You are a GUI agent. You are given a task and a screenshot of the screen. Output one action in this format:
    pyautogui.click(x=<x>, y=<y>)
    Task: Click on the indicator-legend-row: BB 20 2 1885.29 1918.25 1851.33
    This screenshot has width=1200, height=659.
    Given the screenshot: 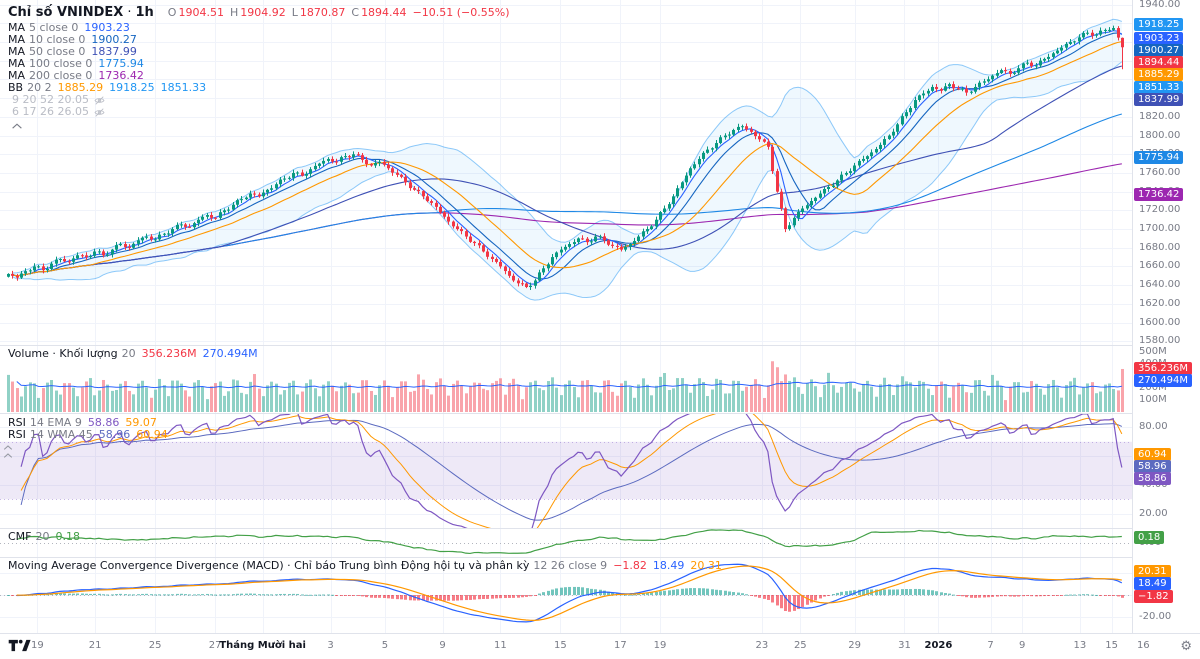 What is the action you would take?
    pyautogui.click(x=259, y=88)
    